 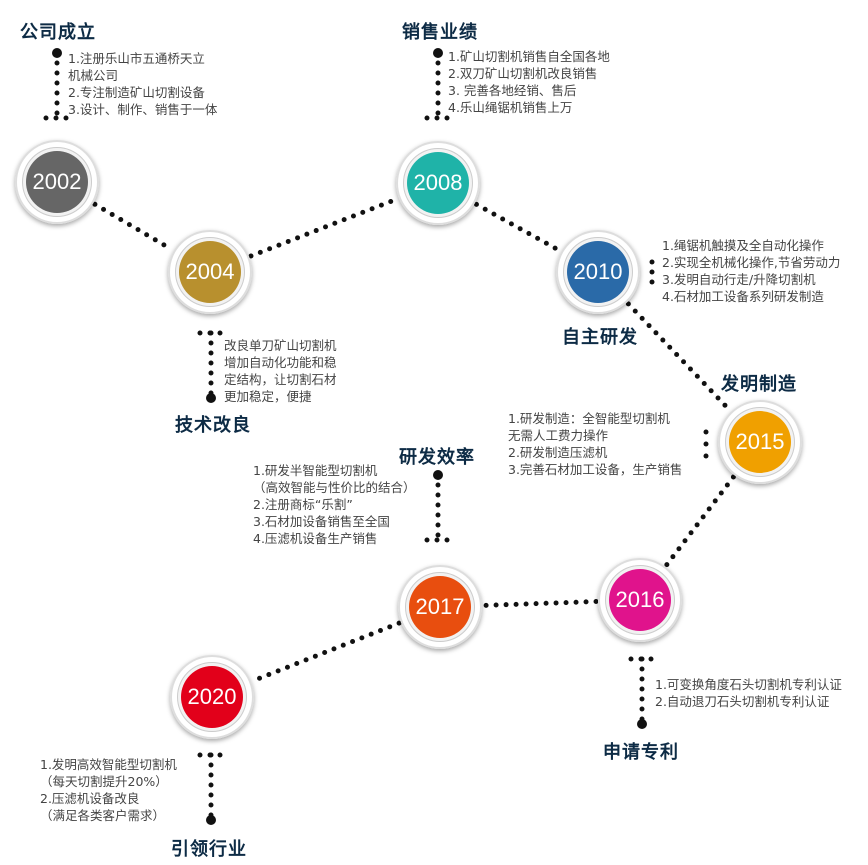 What do you see at coordinates (440, 32) in the screenshot?
I see `milestone-title: 销售业绩` at bounding box center [440, 32].